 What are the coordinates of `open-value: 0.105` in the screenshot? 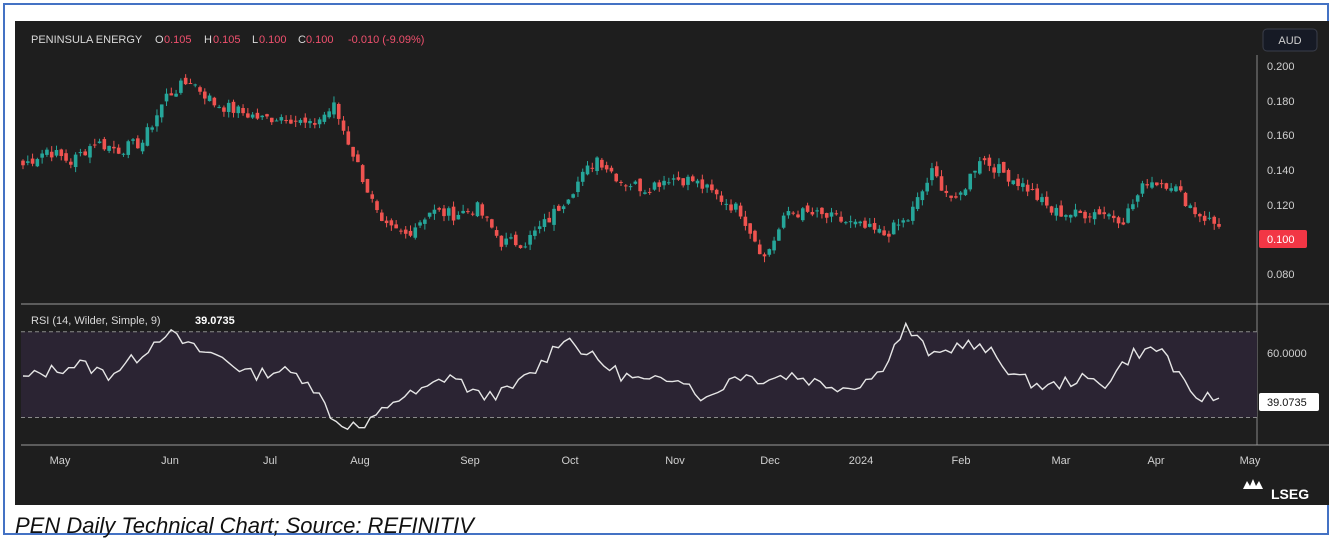 It's located at (178, 40).